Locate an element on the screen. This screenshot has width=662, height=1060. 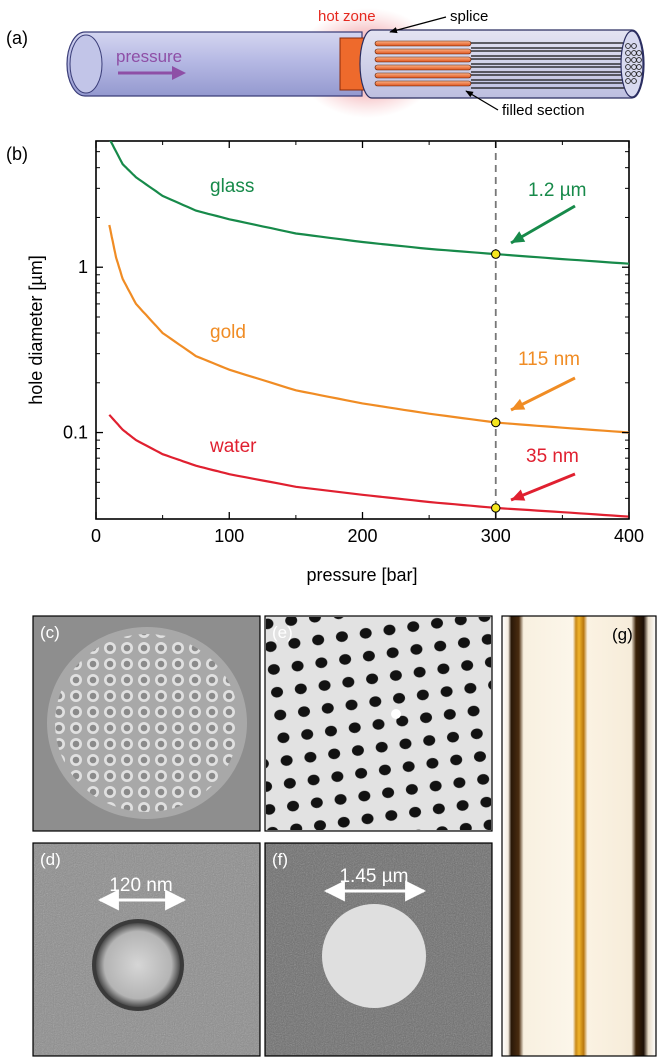
sem-image-c: (c) is located at coordinates (146, 723).